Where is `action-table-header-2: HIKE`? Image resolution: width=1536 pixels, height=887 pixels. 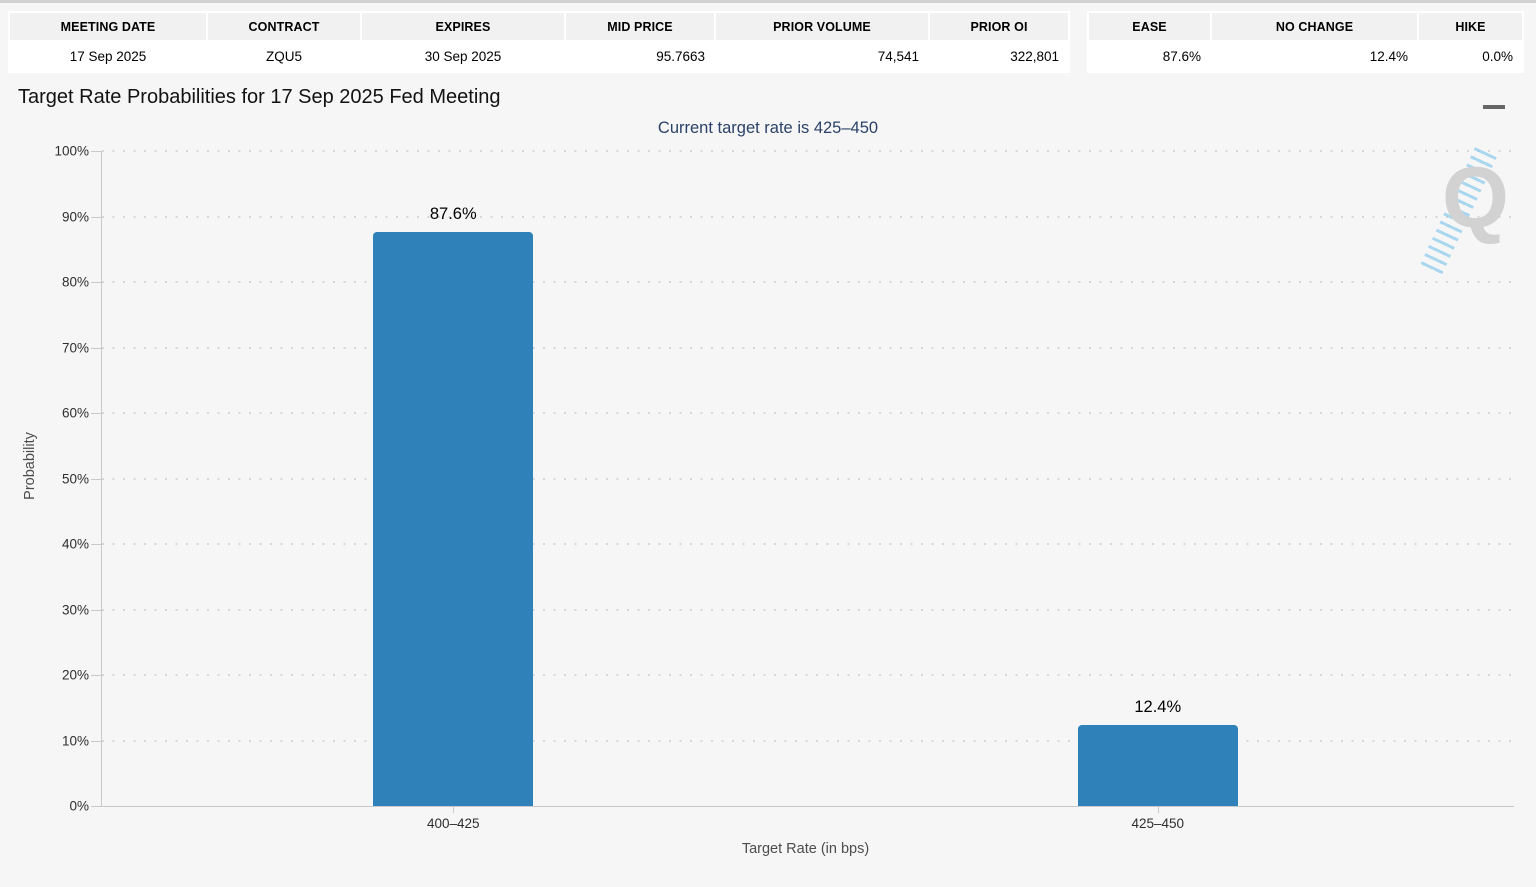
action-table-header-2: HIKE is located at coordinates (1470, 26).